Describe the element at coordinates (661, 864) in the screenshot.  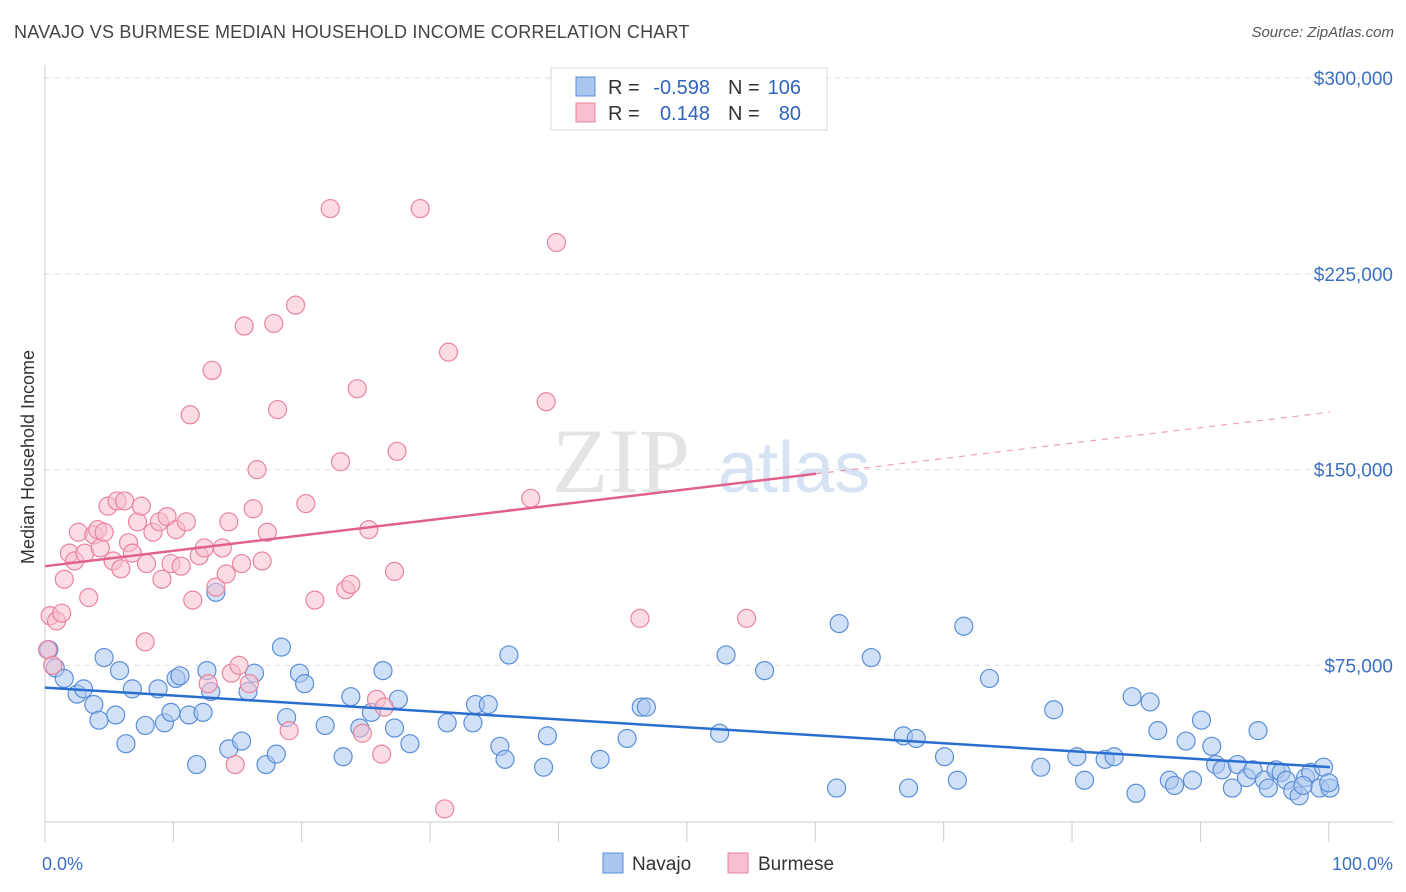
I see `bottom-legend-label-navajo: Navajo` at that location.